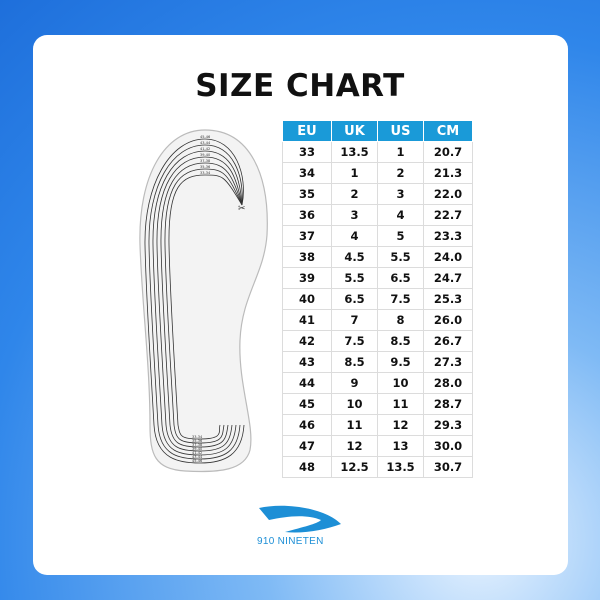 This screenshot has height=600, width=600. I want to click on table-row: 35 2 3 22.0, so click(377, 194).